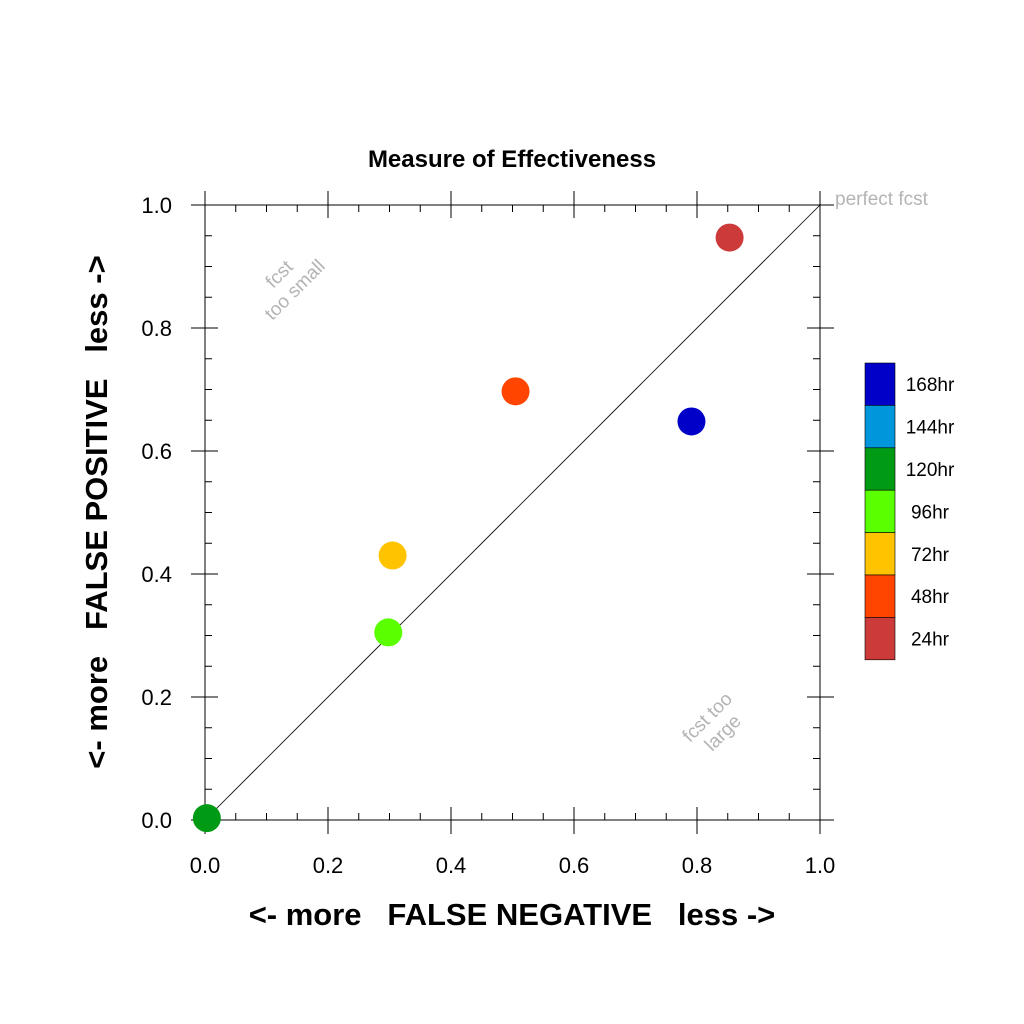 Image resolution: width=1024 pixels, height=1024 pixels. What do you see at coordinates (206, 818) in the screenshot?
I see `point-120hr` at bounding box center [206, 818].